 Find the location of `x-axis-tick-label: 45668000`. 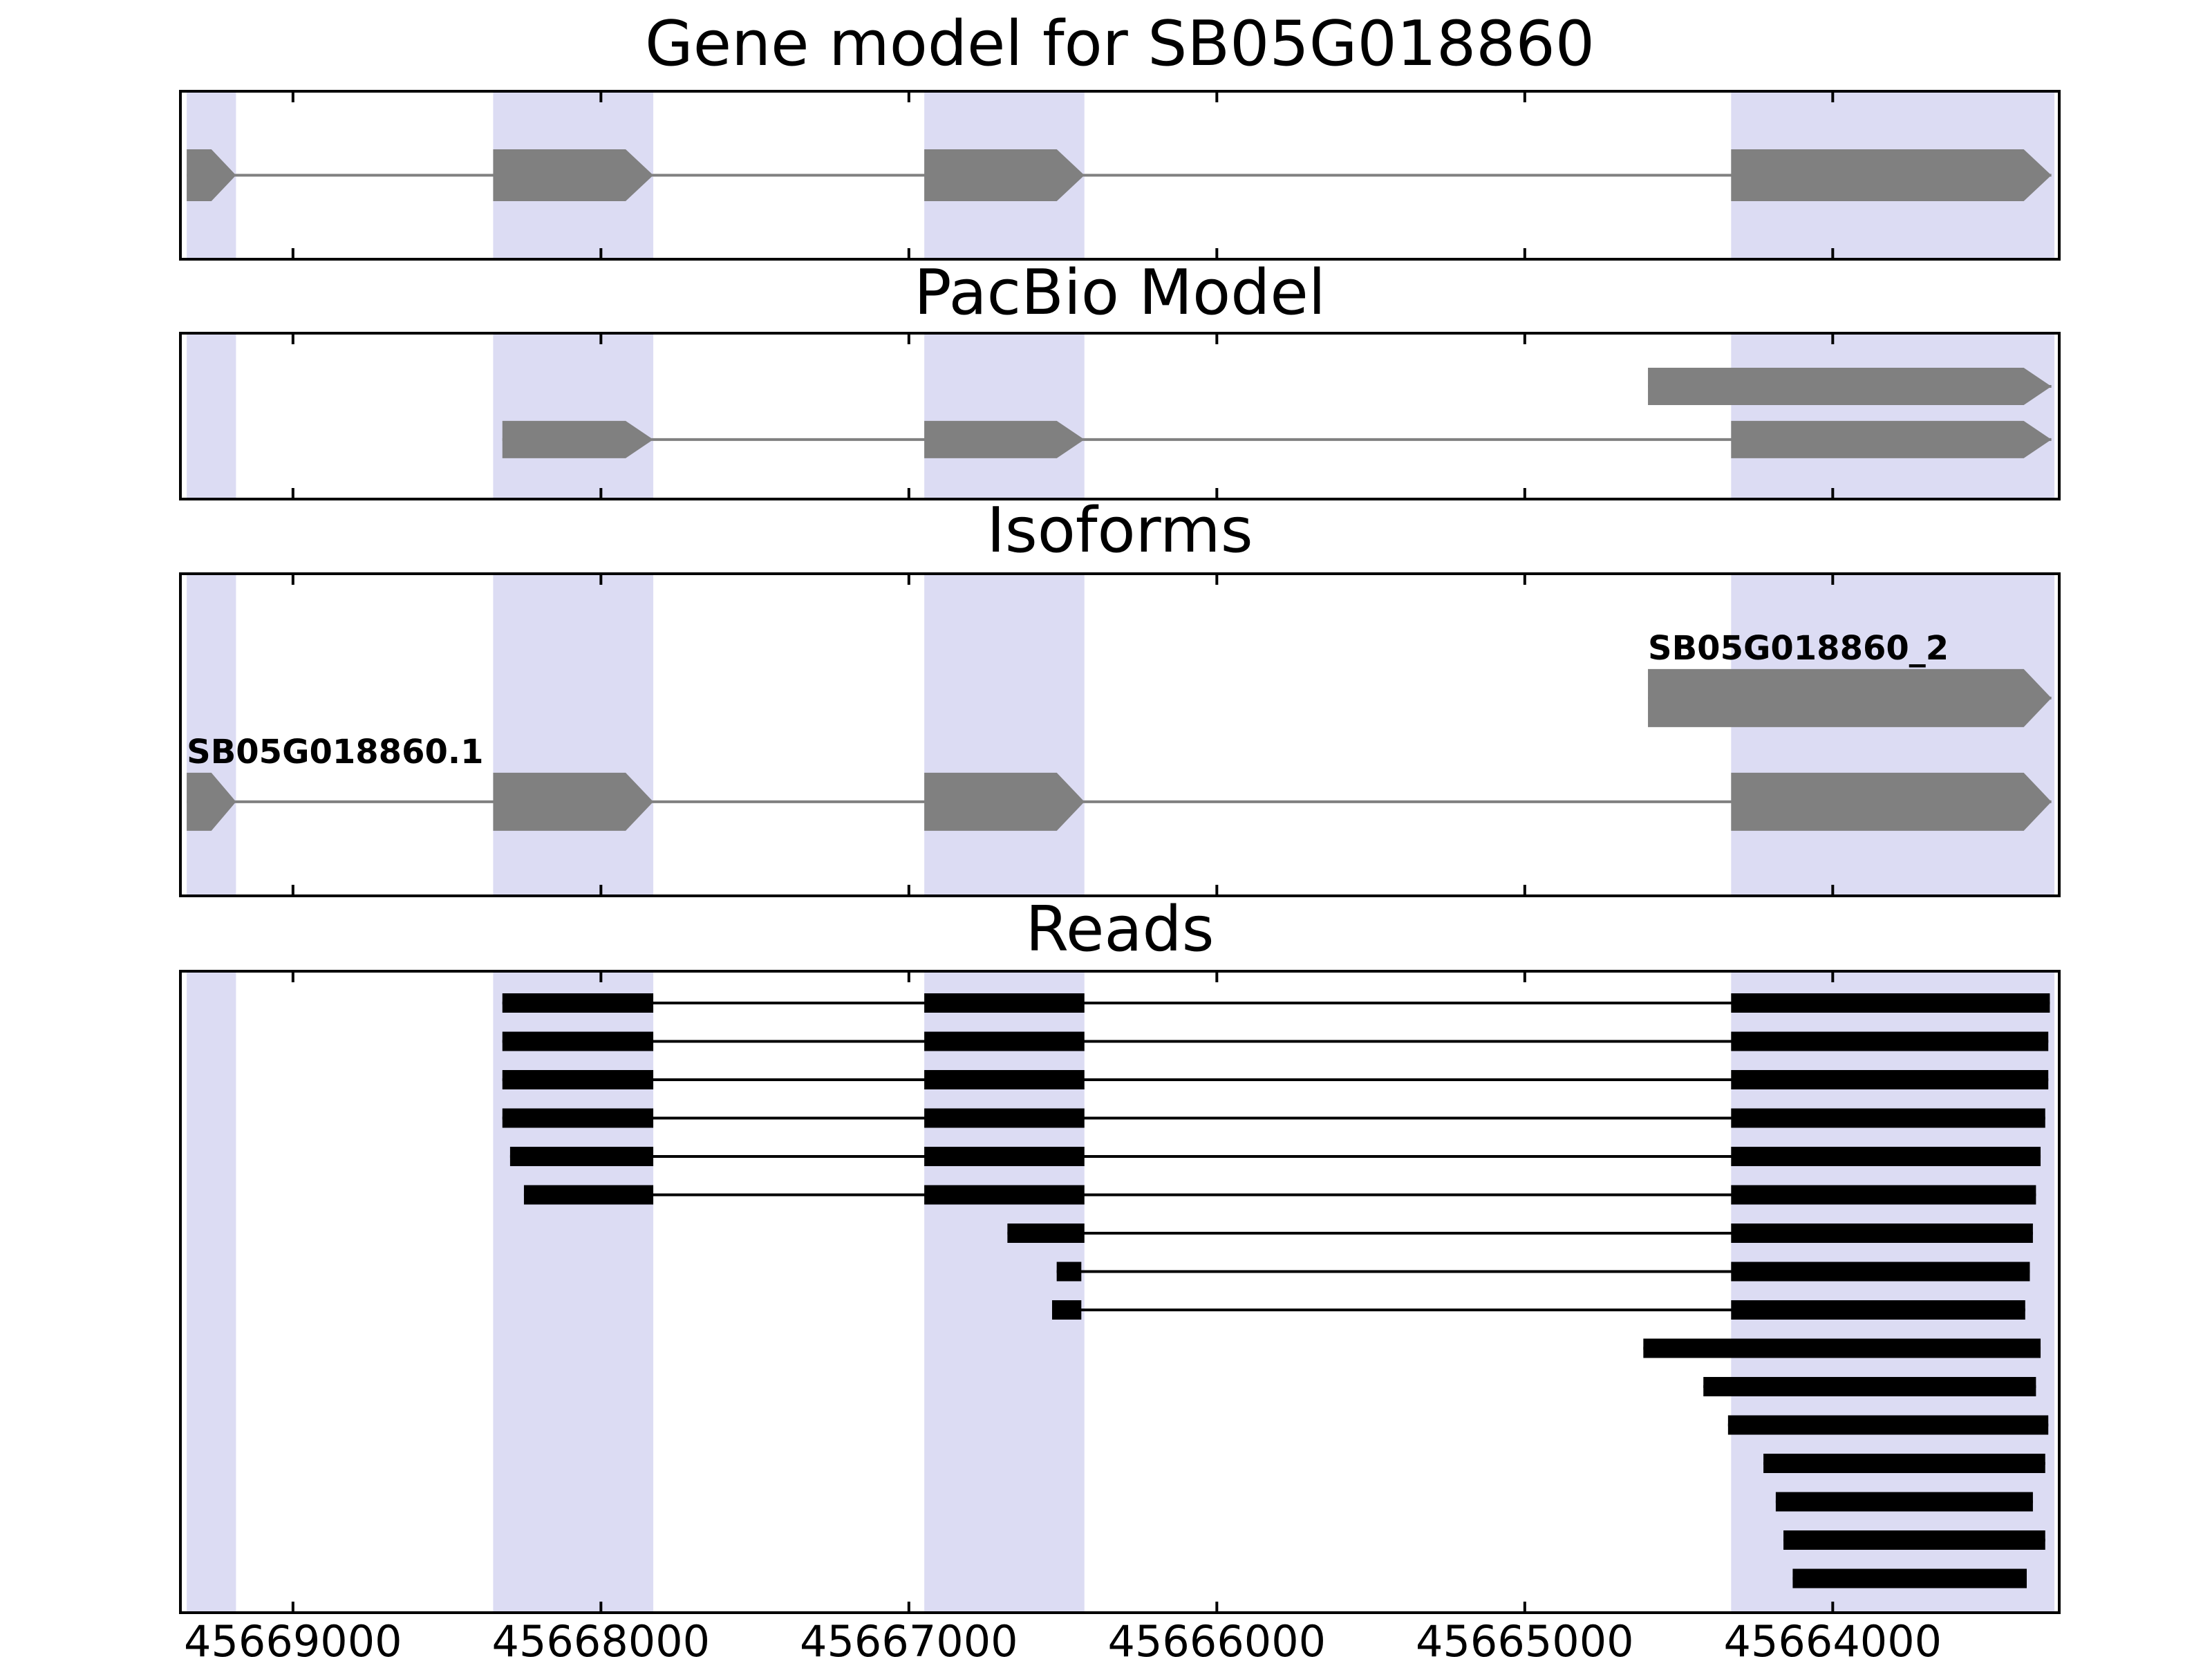

x-axis-tick-label: 45668000 is located at coordinates (601, 1638).